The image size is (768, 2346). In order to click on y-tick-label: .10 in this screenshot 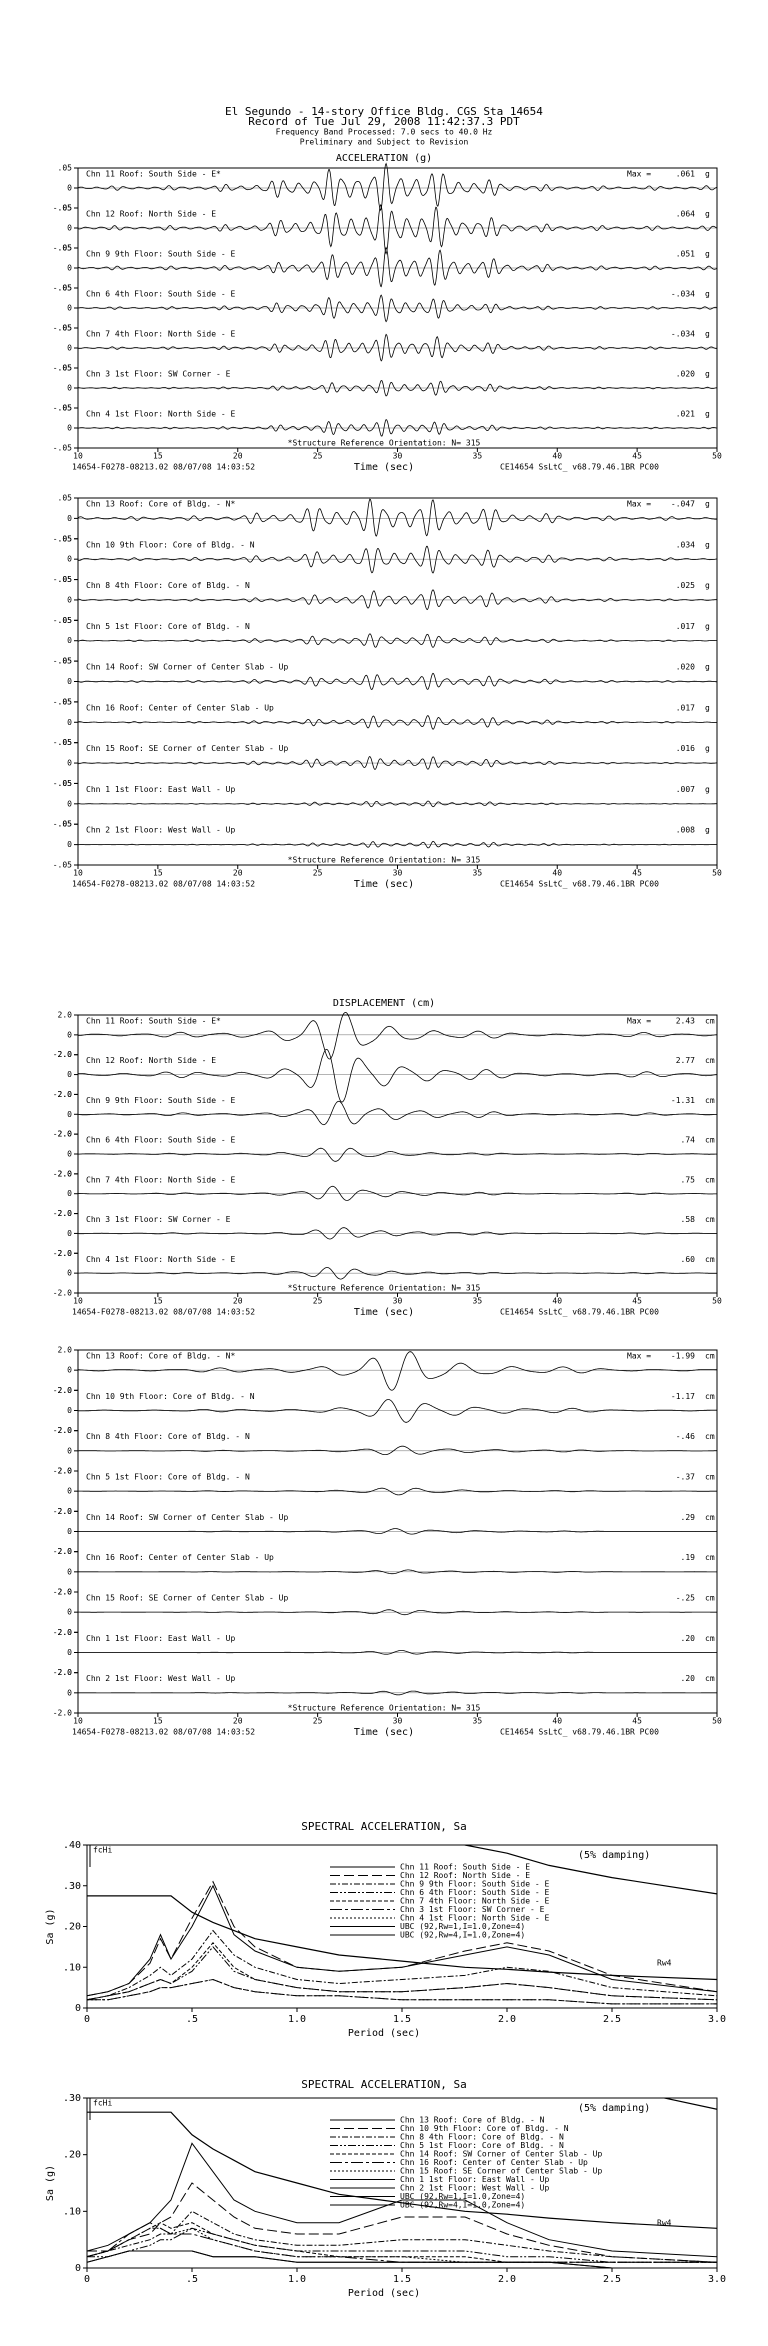, I will do `click(72, 1967)`.